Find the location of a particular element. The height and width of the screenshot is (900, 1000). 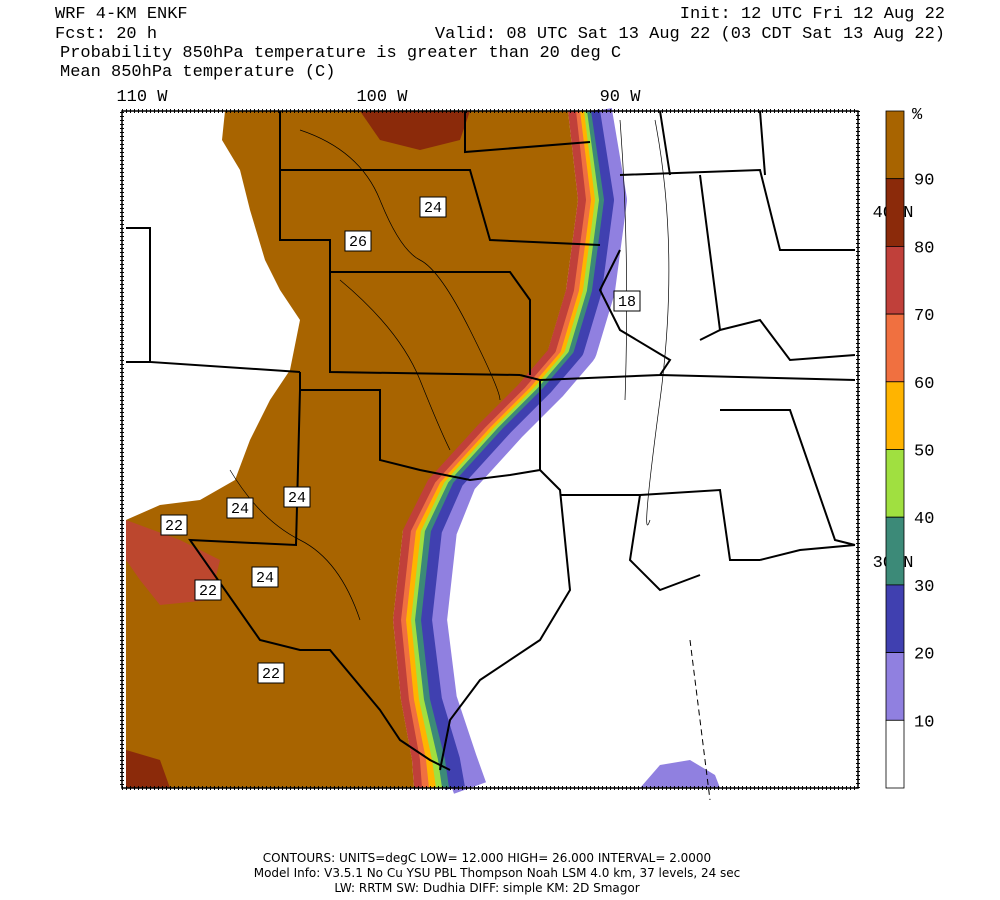

colorbar-label: 30 is located at coordinates (924, 587).